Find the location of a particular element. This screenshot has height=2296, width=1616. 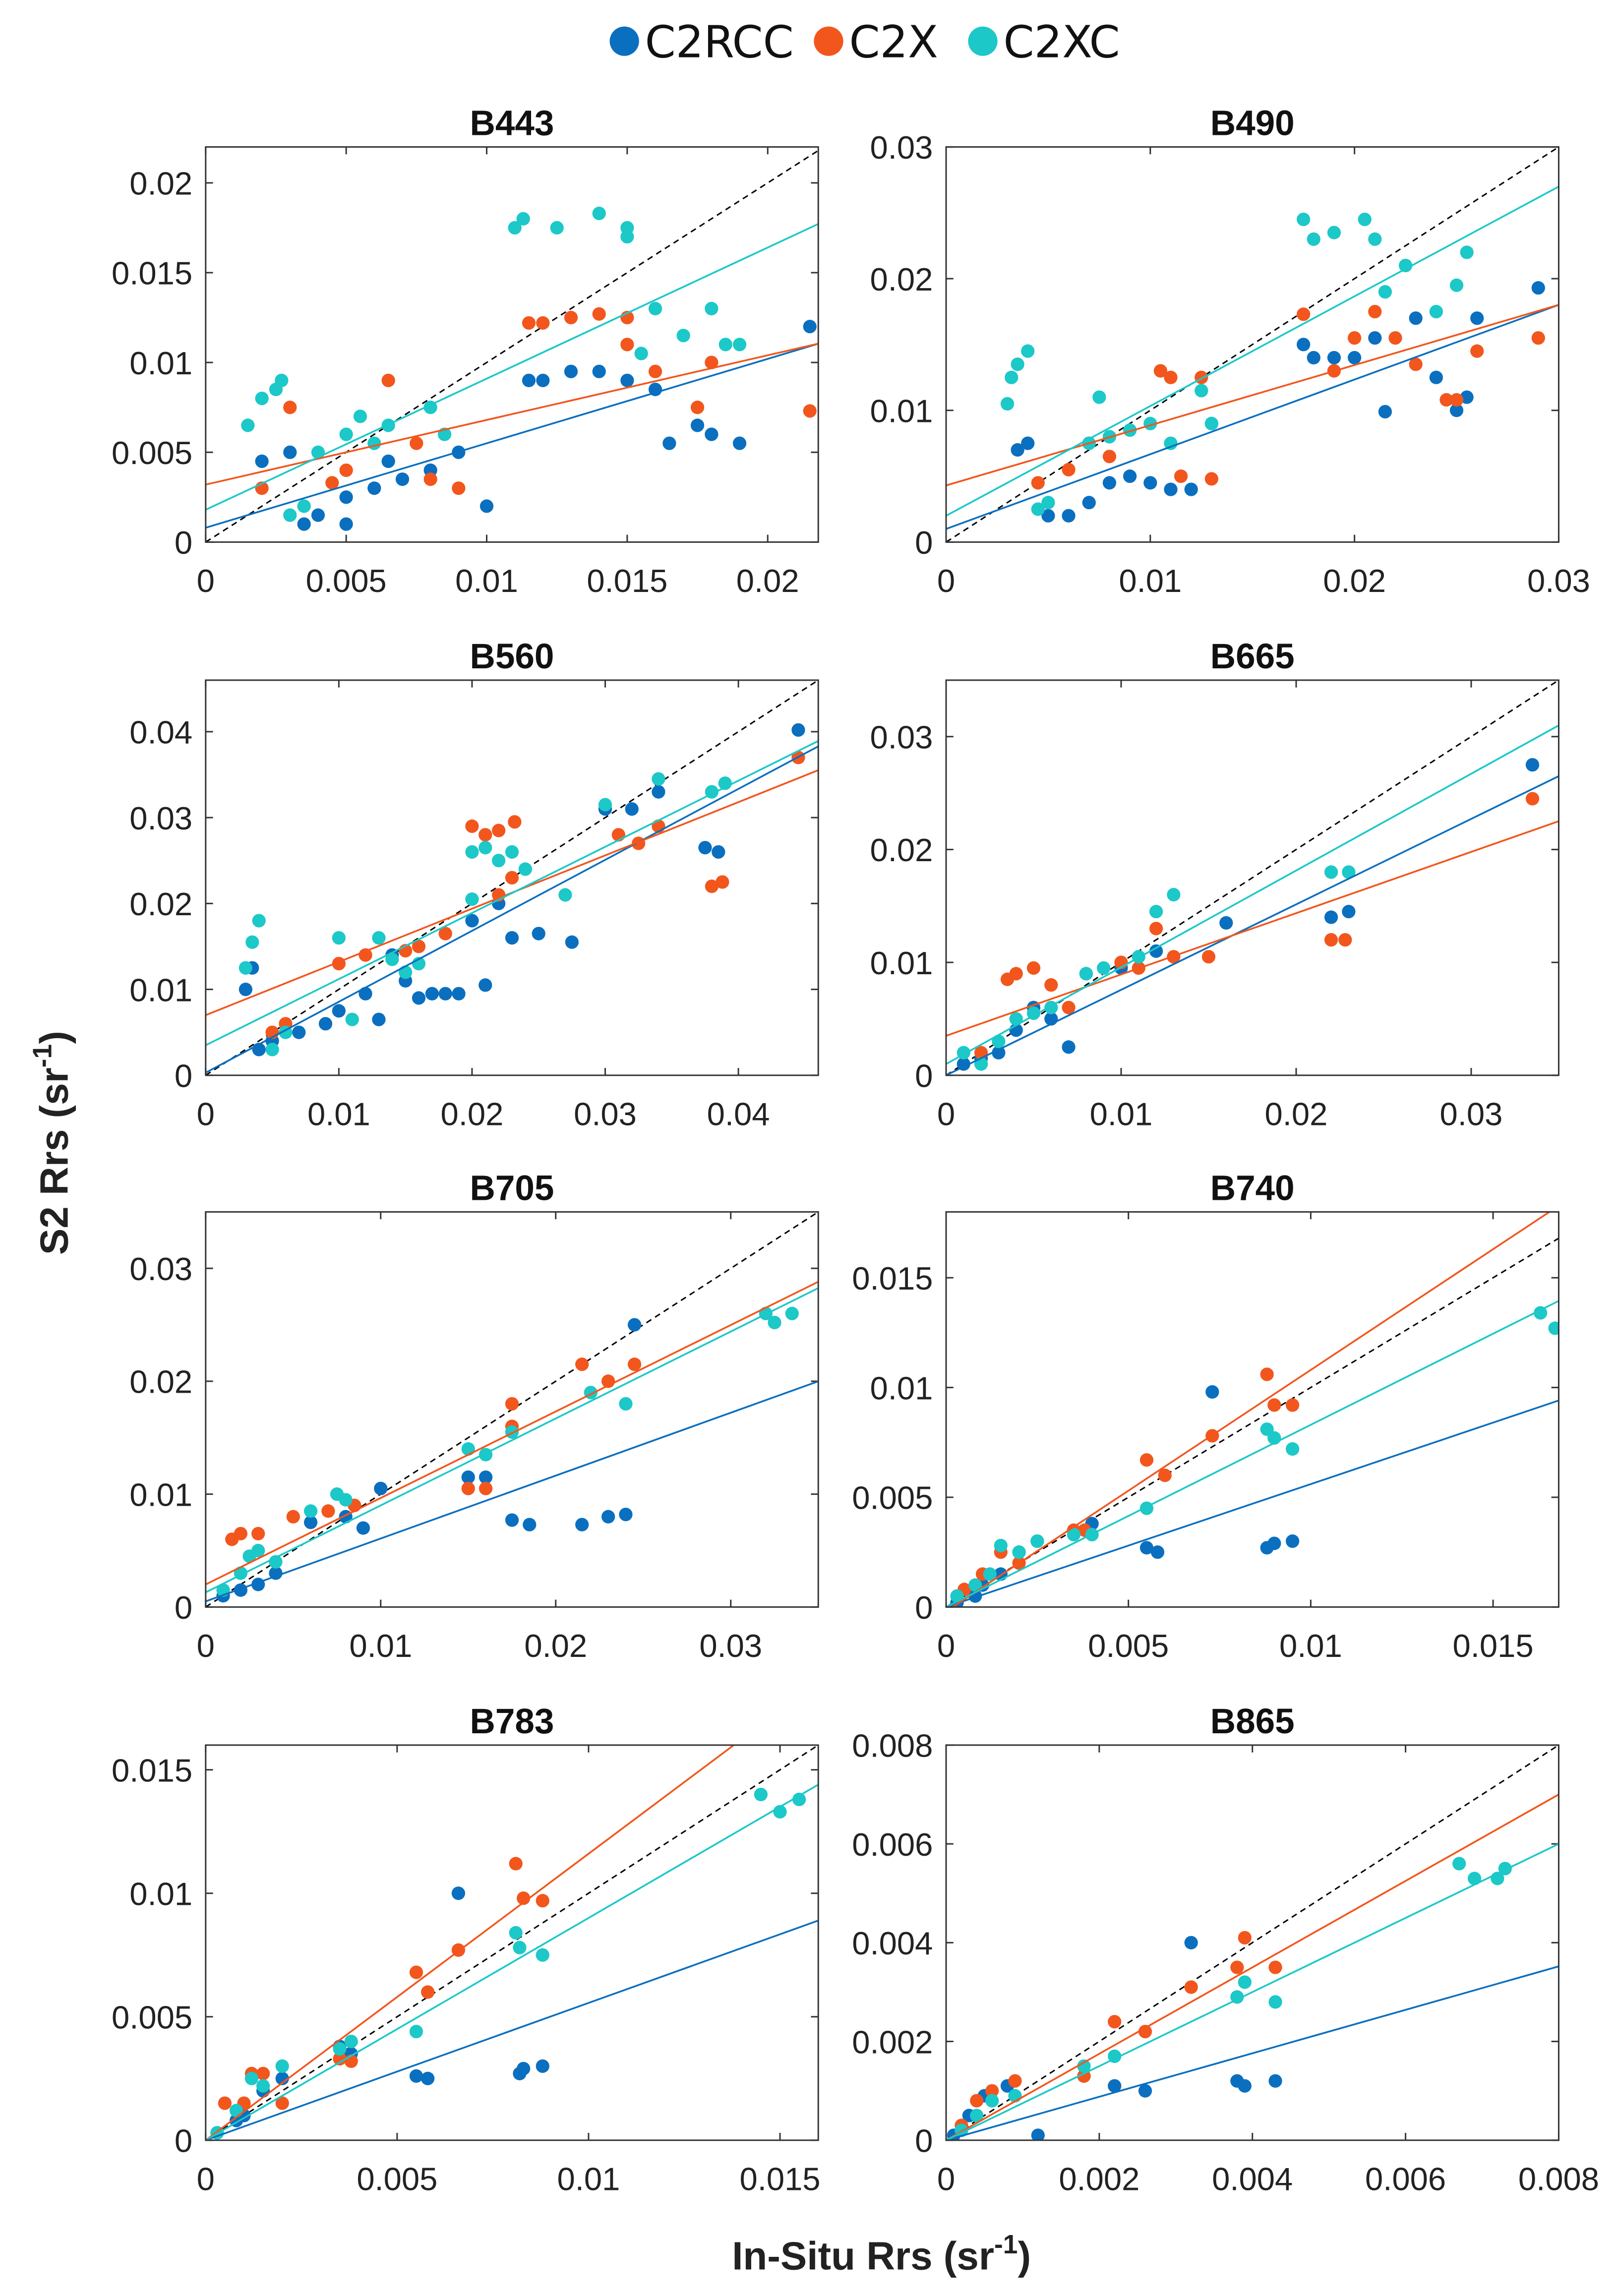

y-tick-label: 0 is located at coordinates (924, 1608).